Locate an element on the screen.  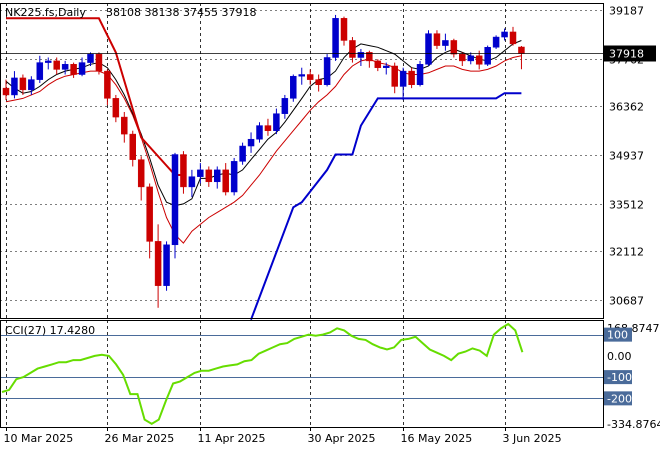
price-y-tick-label: 32112 is located at coordinates (626, 252).